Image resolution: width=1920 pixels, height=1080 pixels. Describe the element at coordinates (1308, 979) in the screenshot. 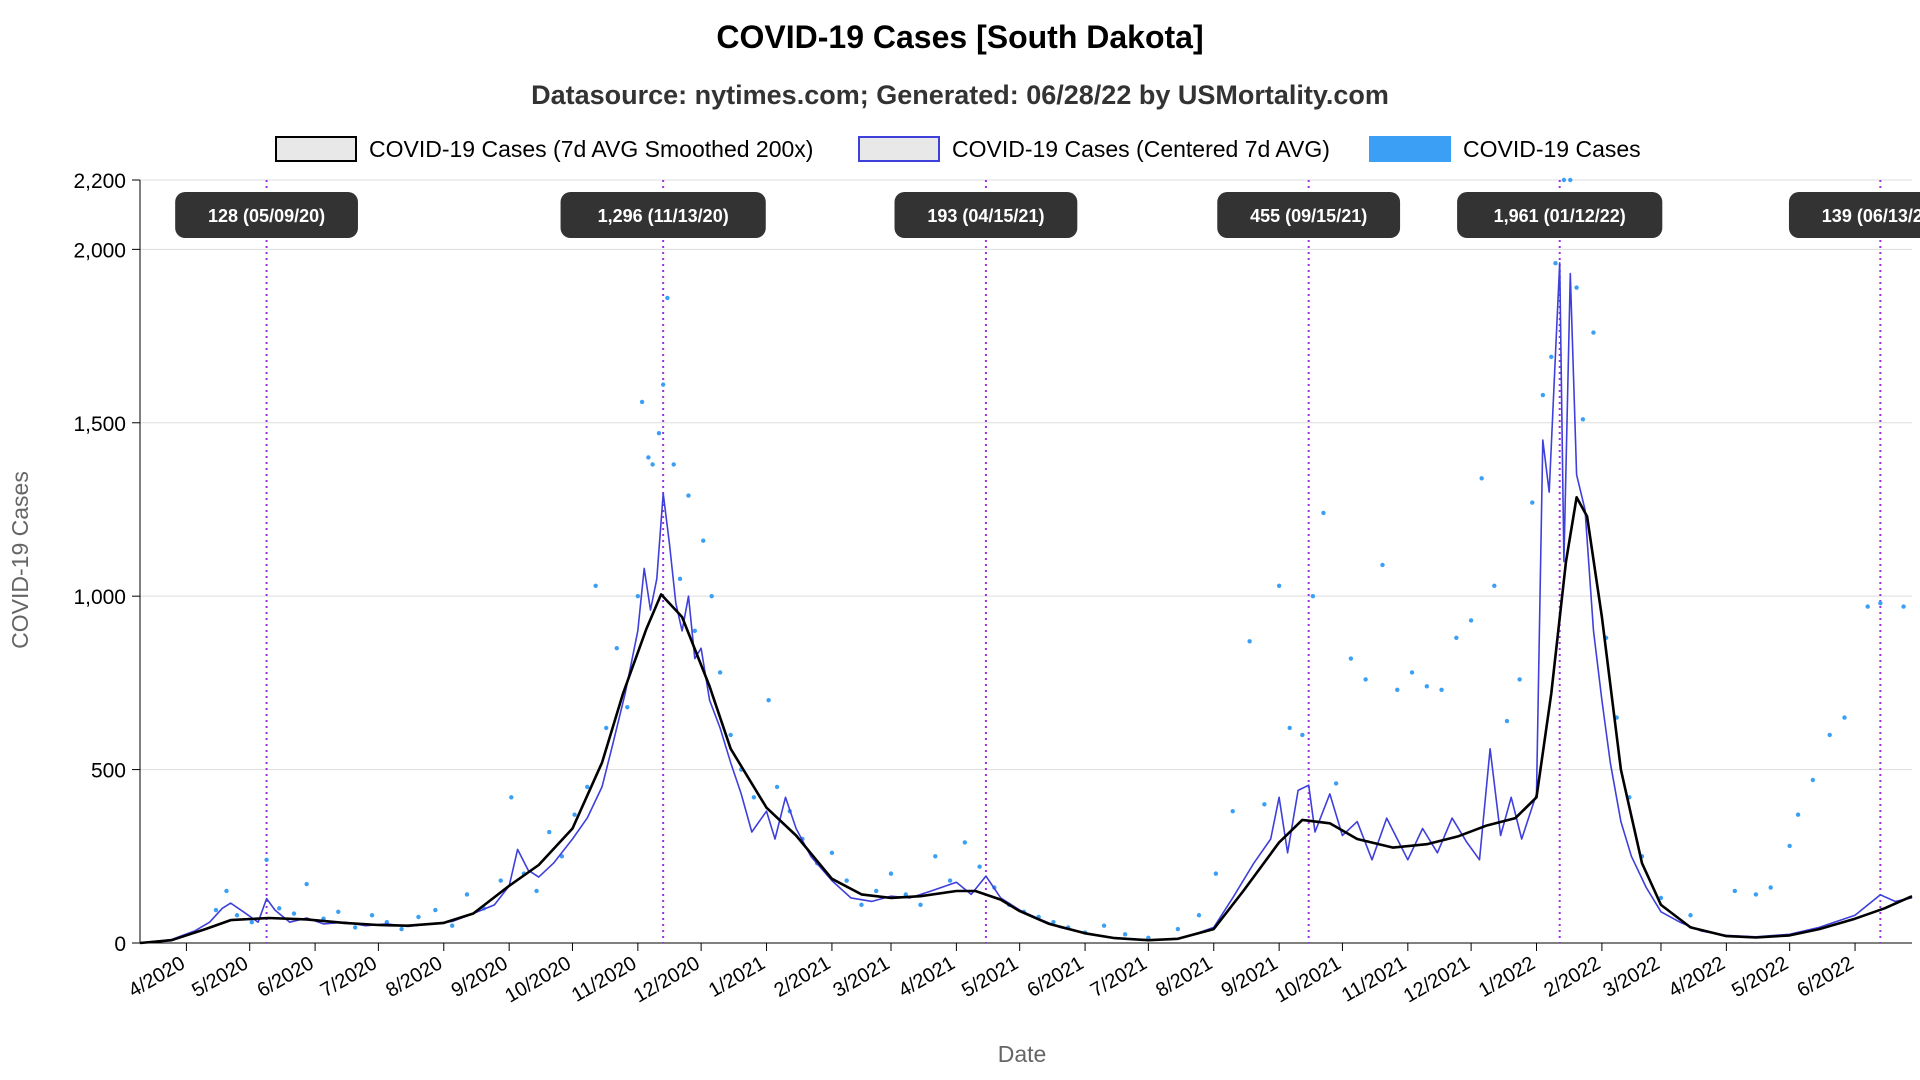

I see `x-tick-label: 10/2021` at that location.